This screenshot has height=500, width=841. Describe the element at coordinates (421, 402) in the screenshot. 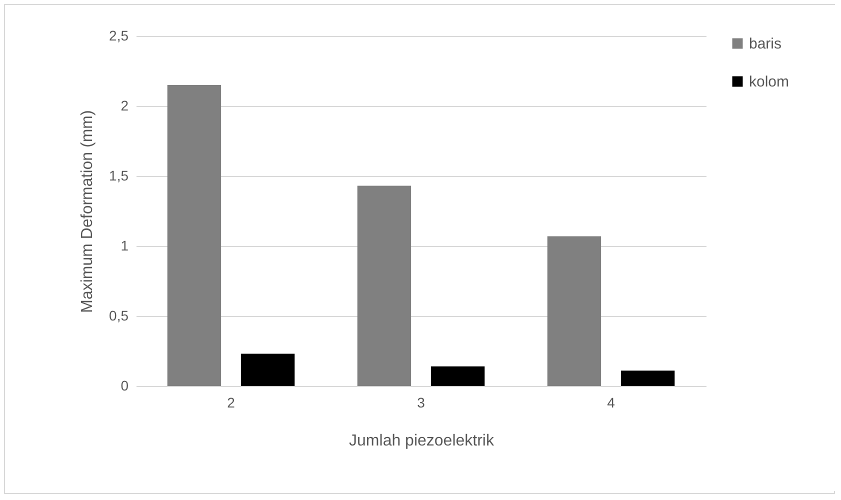

I see `x-tick-label: 3` at that location.